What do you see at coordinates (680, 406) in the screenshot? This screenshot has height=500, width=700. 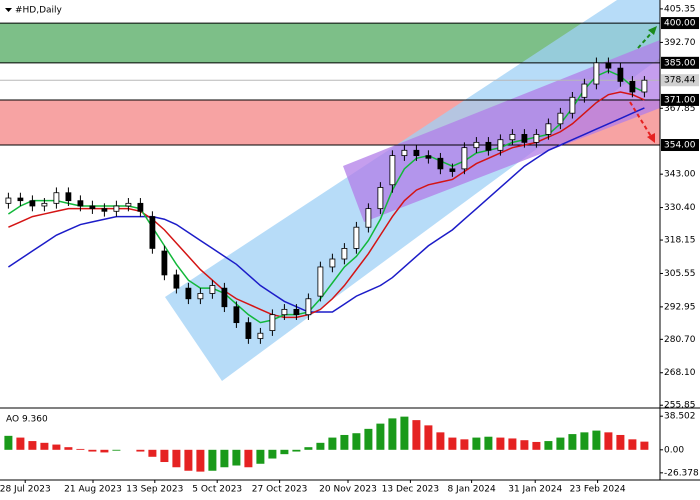 I see `y-tick-label: 255.85` at bounding box center [680, 406].